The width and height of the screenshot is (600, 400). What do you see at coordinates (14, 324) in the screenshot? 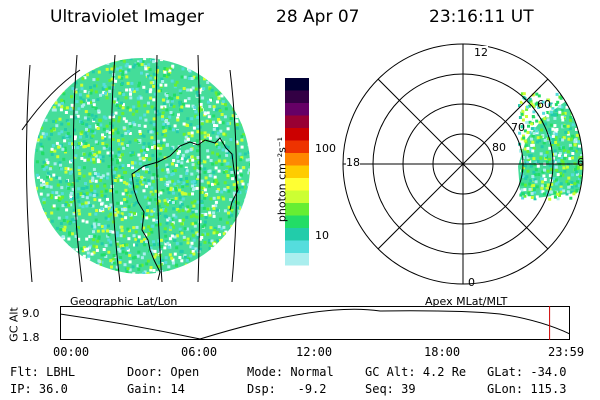
I see `timeline-ylabel: GC Alt` at bounding box center [14, 324].